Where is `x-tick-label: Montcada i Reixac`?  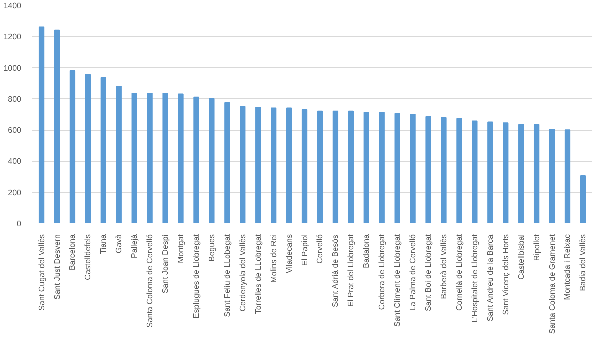 x-tick-label: Montcada i Reixac is located at coordinates (567, 267).